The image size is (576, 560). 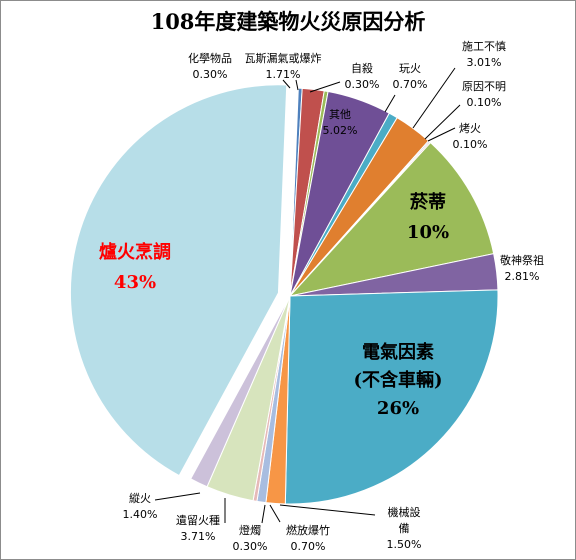 I want to click on slice-label: 1.50%, so click(x=404, y=544).